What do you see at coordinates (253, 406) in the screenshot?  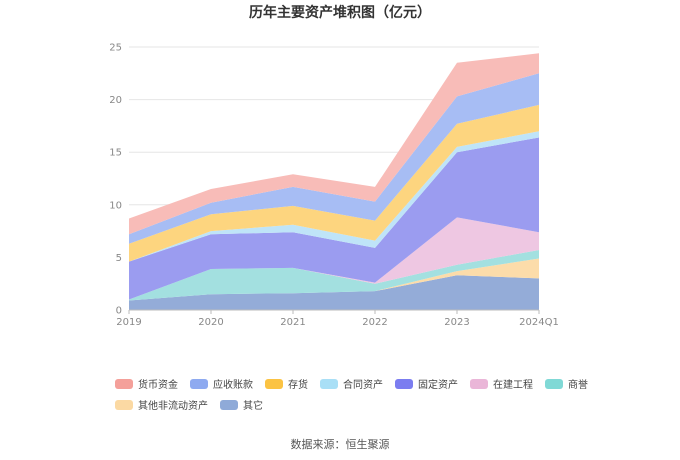 I see `legend-label: 其它` at bounding box center [253, 406].